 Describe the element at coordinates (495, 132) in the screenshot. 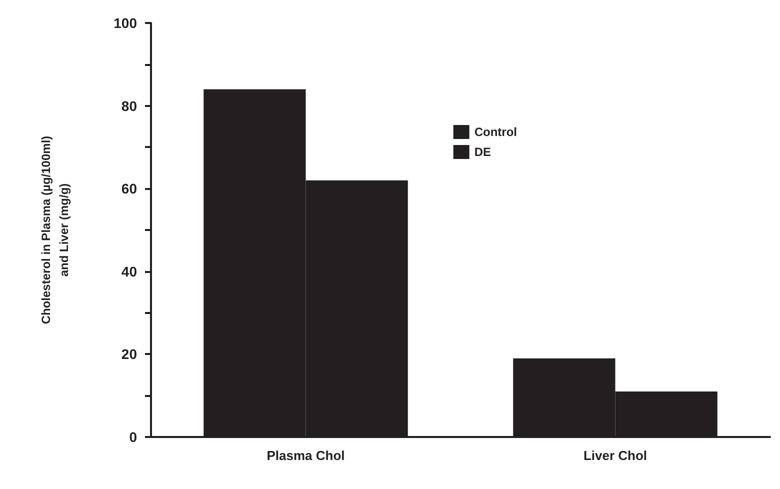

I see `legend-label: Control` at that location.